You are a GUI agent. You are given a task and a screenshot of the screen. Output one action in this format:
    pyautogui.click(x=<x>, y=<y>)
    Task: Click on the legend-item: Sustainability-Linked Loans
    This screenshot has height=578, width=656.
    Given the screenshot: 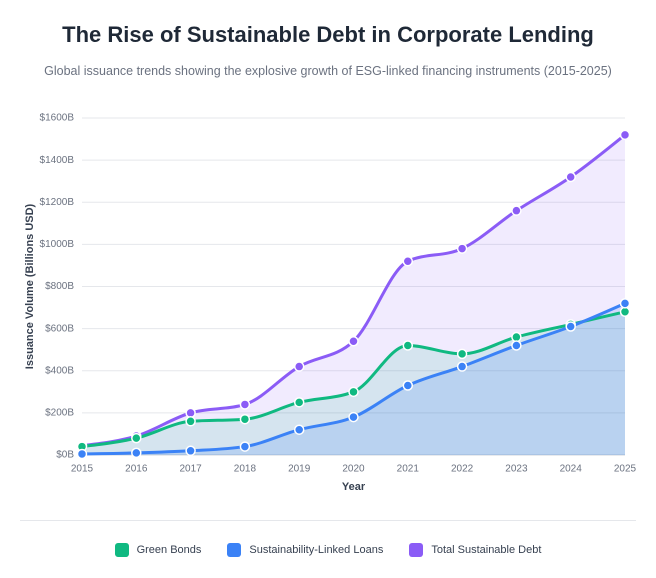 What is the action you would take?
    pyautogui.click(x=305, y=550)
    